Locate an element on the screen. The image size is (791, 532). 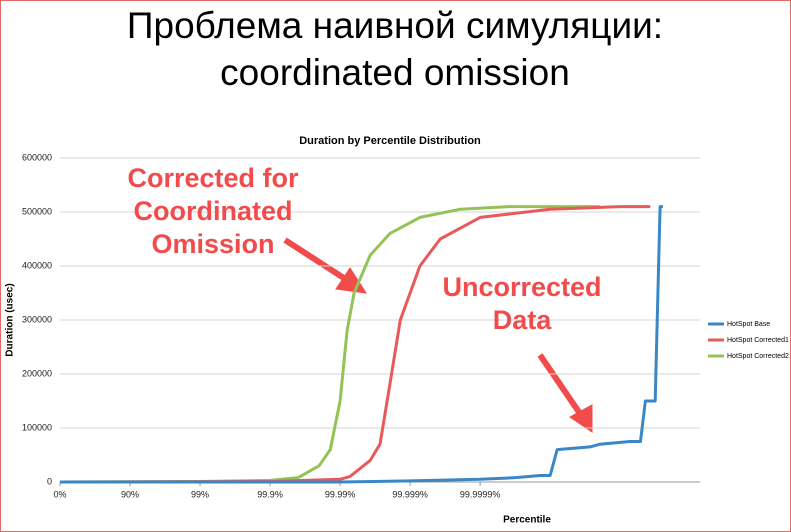
x-tick-label: 90% is located at coordinates (130, 494).